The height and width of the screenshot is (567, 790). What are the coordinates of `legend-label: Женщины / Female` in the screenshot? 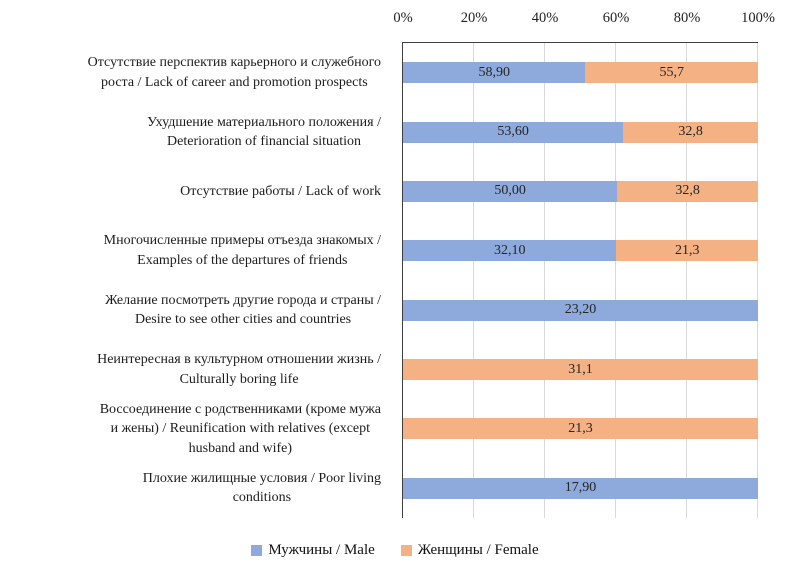 It's located at (478, 549).